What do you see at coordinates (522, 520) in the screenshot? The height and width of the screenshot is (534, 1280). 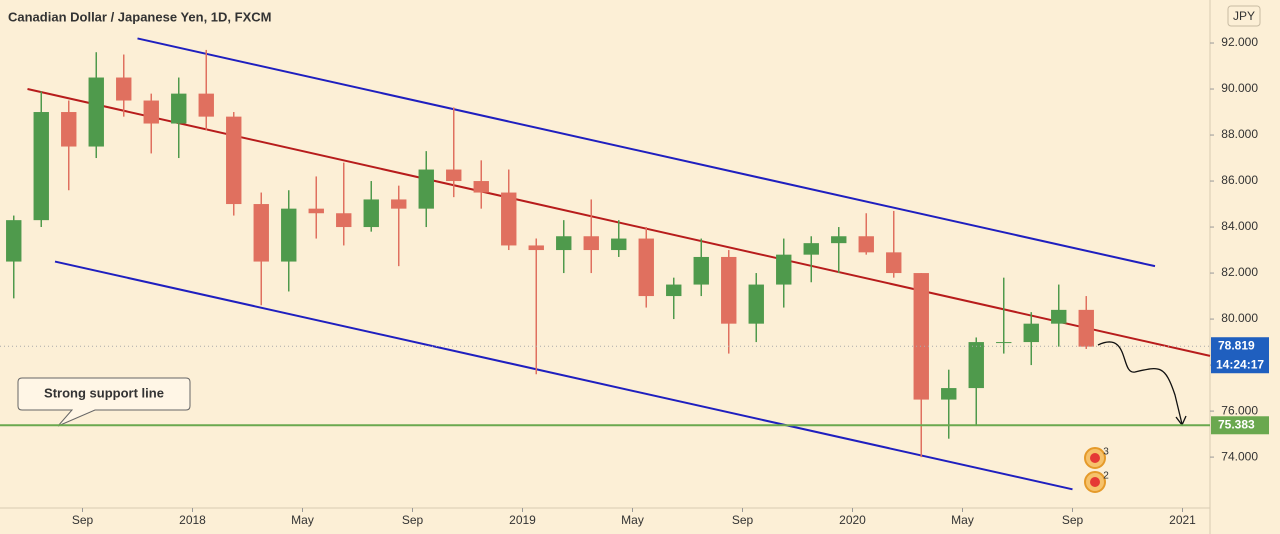 I see `x-tick-label: 2019` at bounding box center [522, 520].